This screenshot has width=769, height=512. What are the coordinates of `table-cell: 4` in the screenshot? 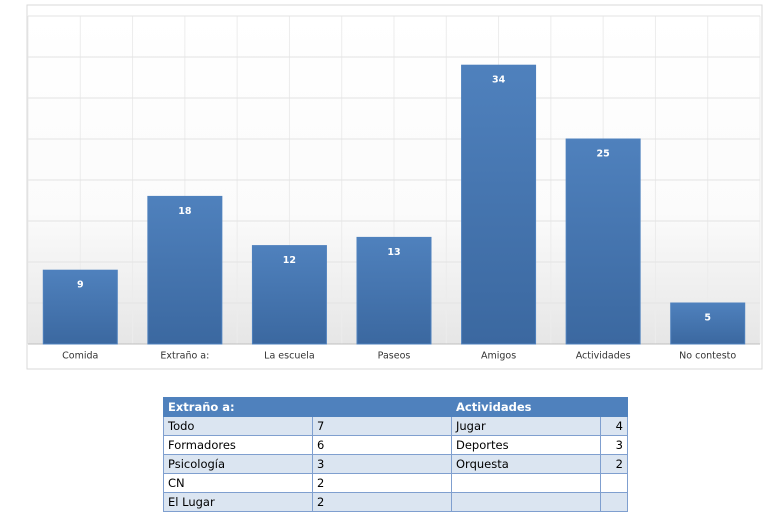 It's located at (614, 426).